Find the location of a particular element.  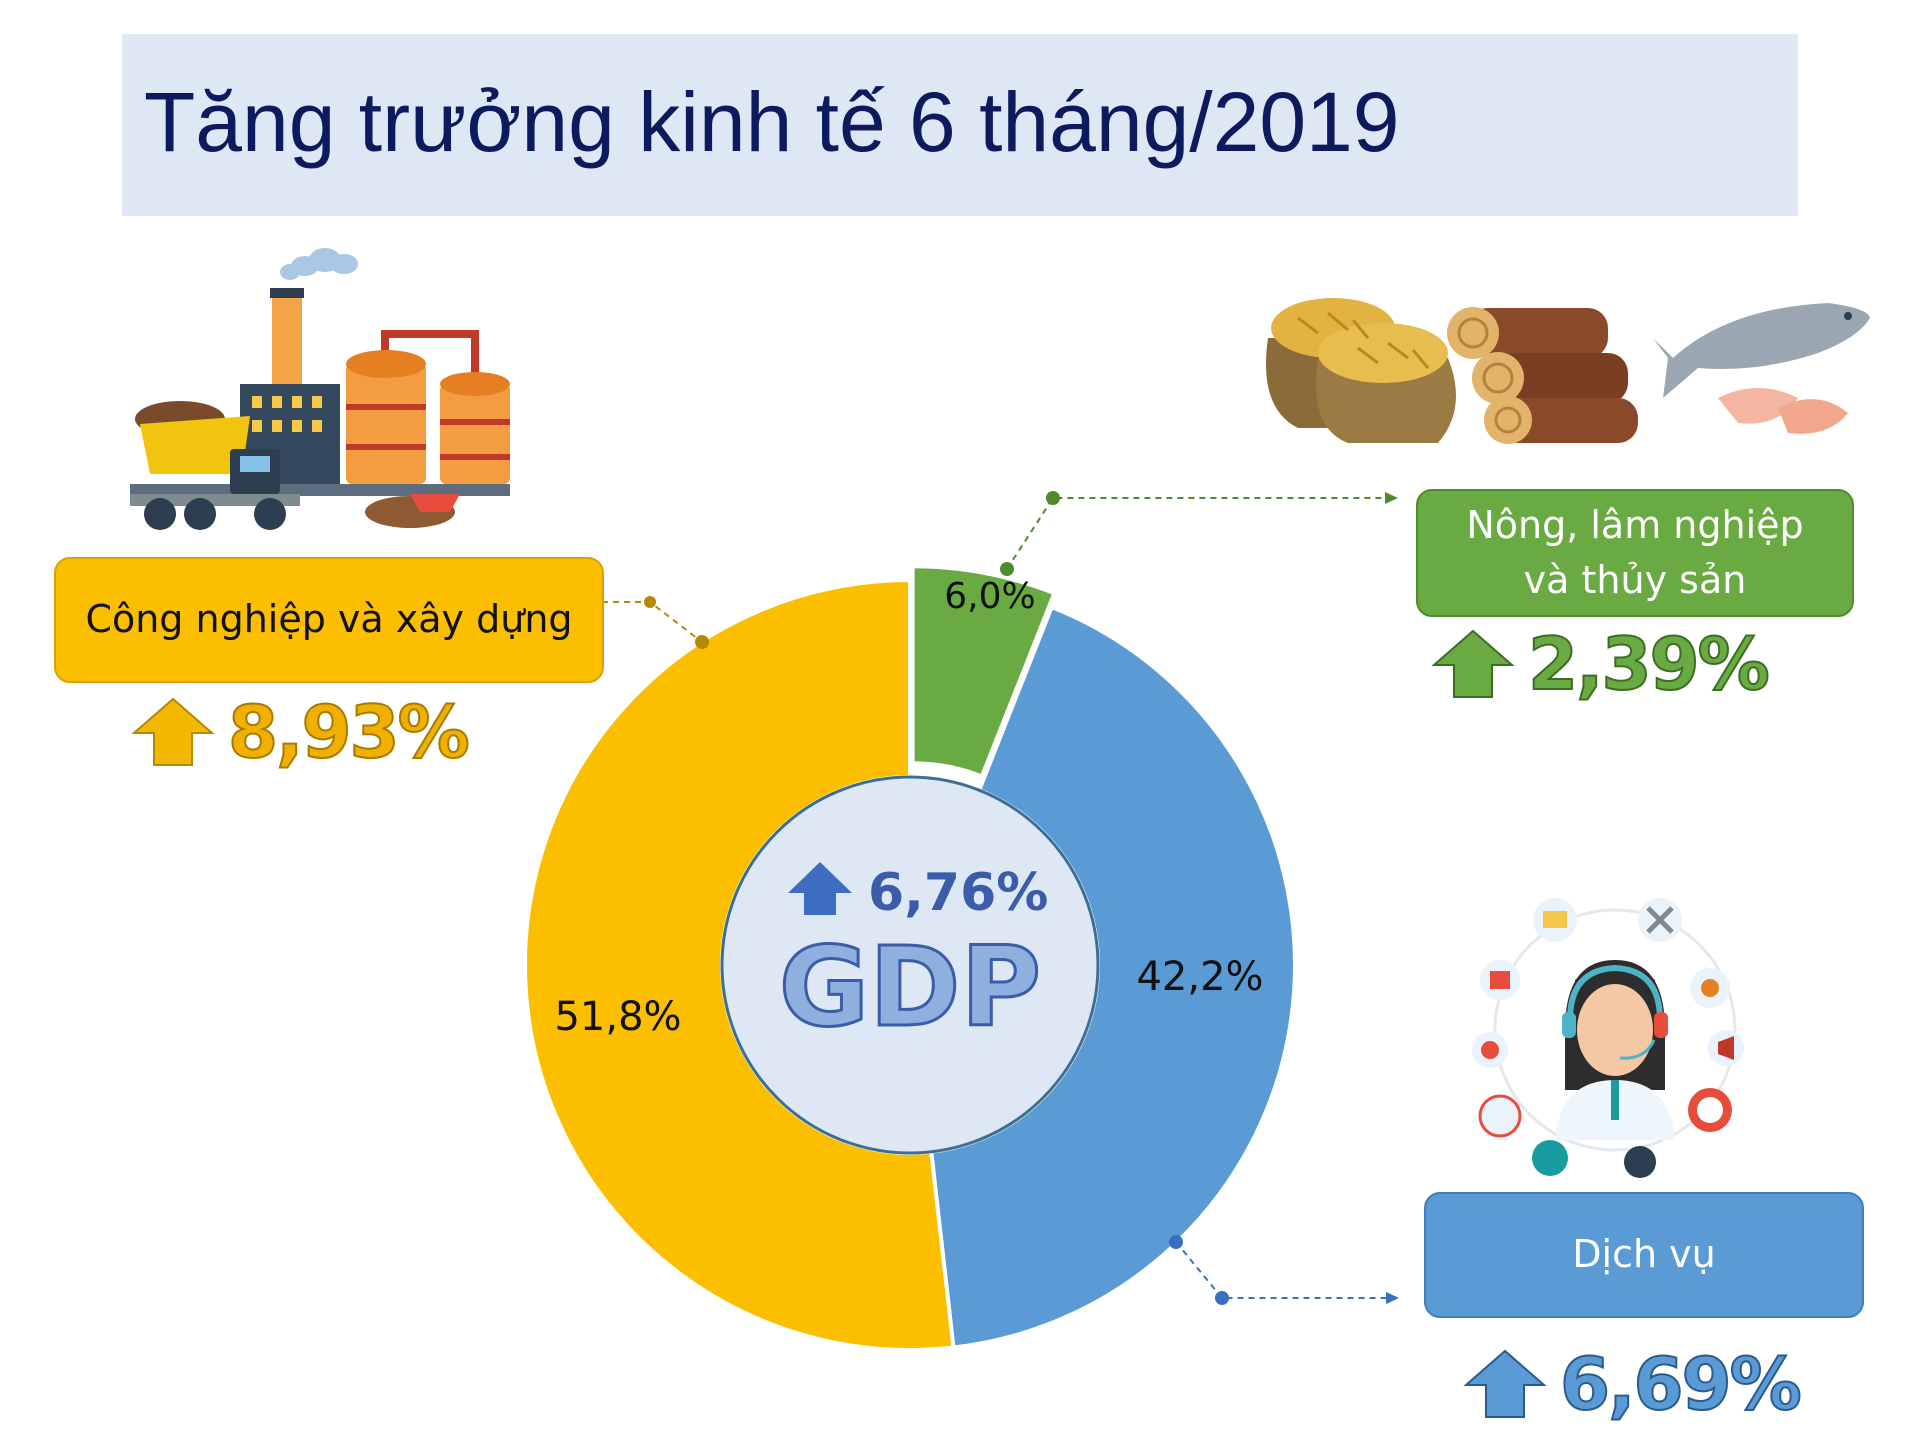

leader-arrowhead-agriculture is located at coordinates (1391, 498).